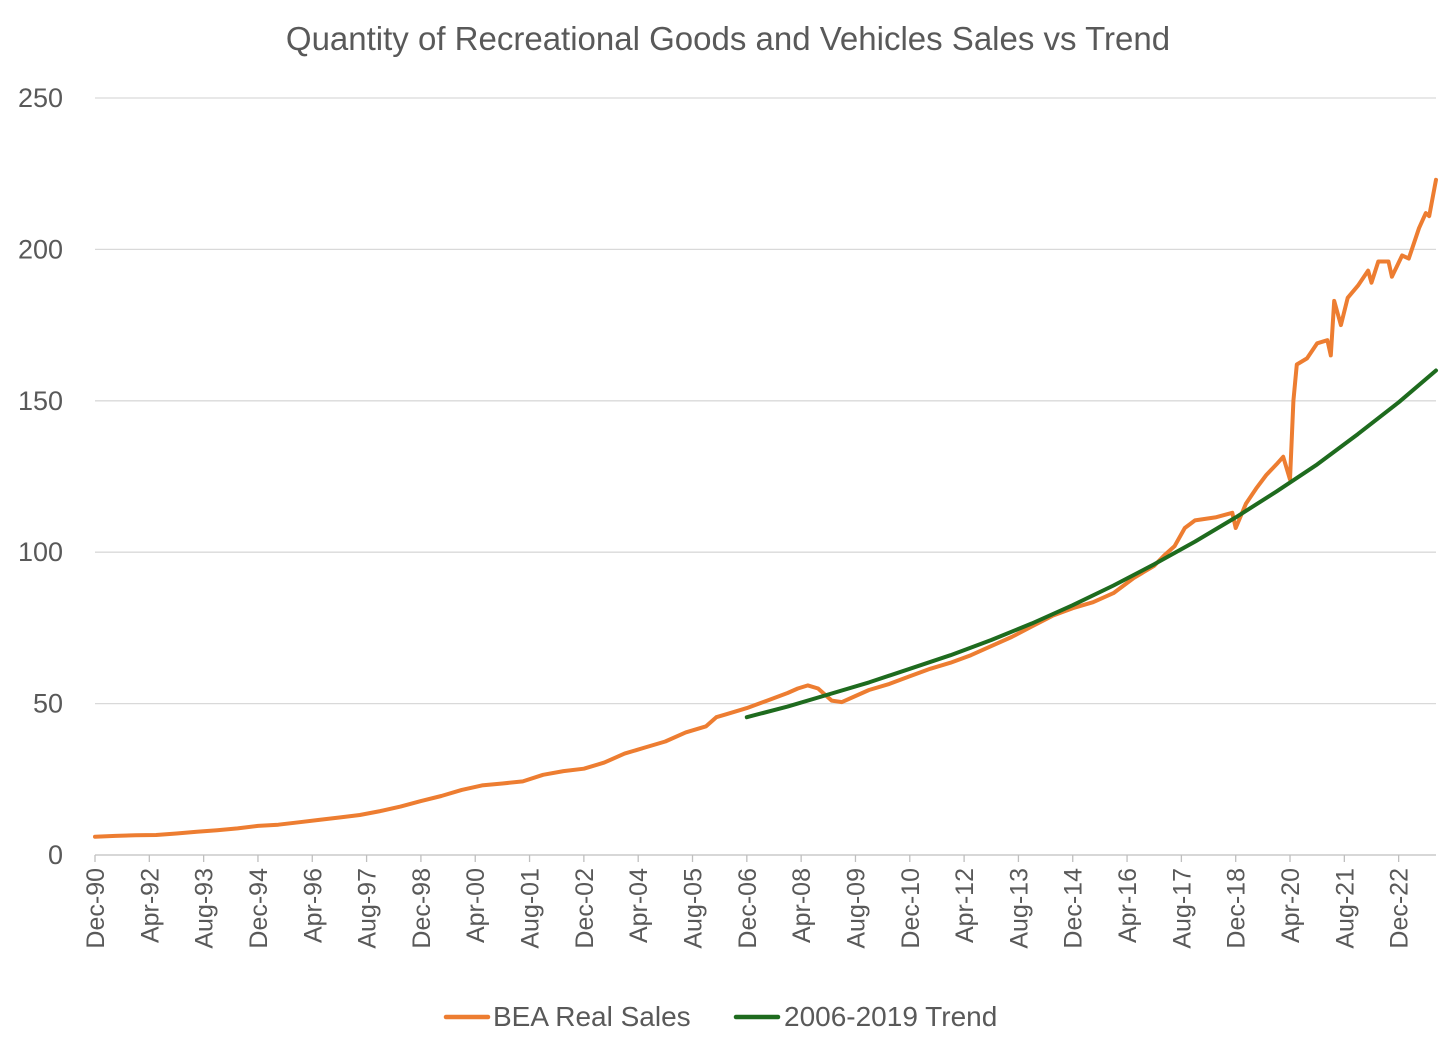 Image resolution: width=1456 pixels, height=1054 pixels. Describe the element at coordinates (205, 908) in the screenshot. I see `x-tick-label: Aug-93` at that location.